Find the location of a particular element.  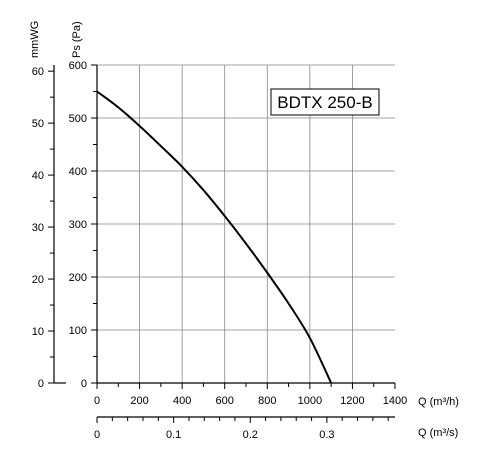

x-tick-label-m3h: 1000 is located at coordinates (310, 401).